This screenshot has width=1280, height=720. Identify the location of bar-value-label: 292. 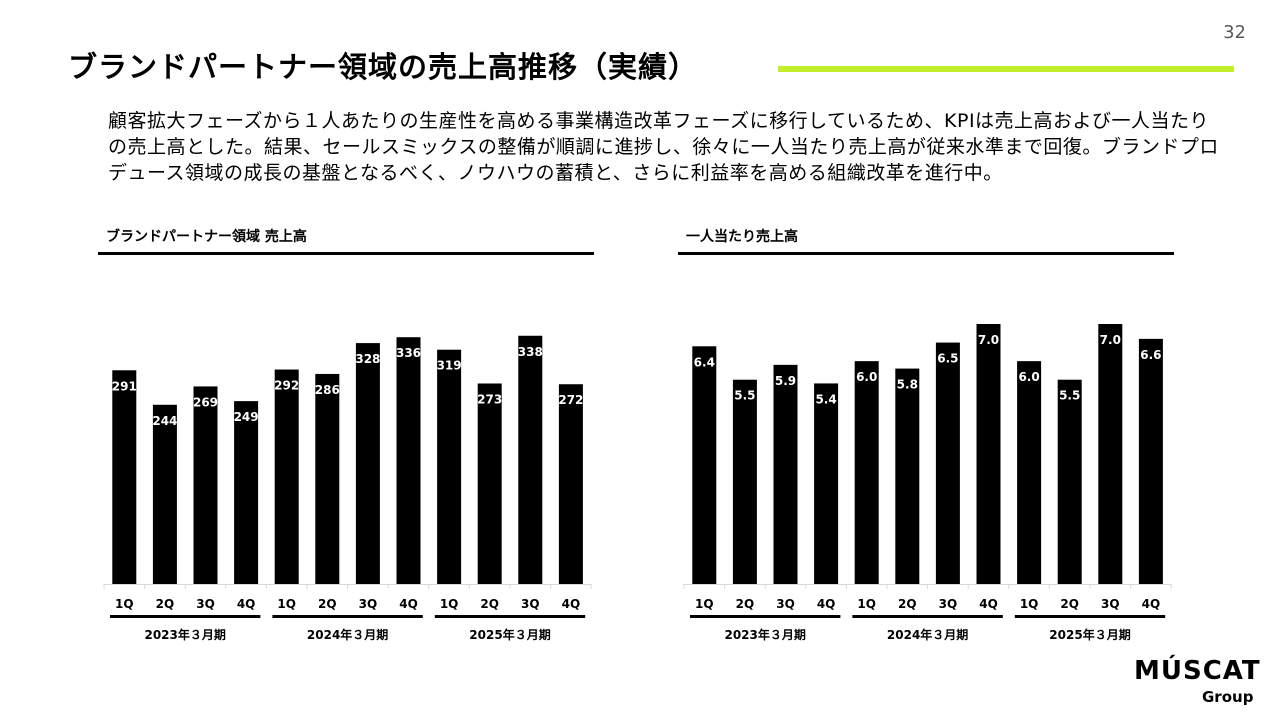
(286, 386).